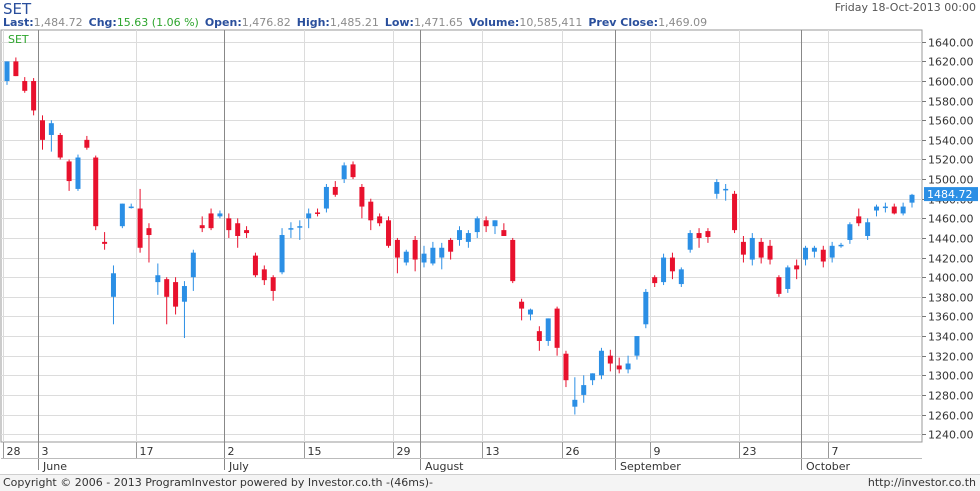 This screenshot has height=491, width=980. Describe the element at coordinates (238, 466) in the screenshot. I see `x-month-label: July` at that location.